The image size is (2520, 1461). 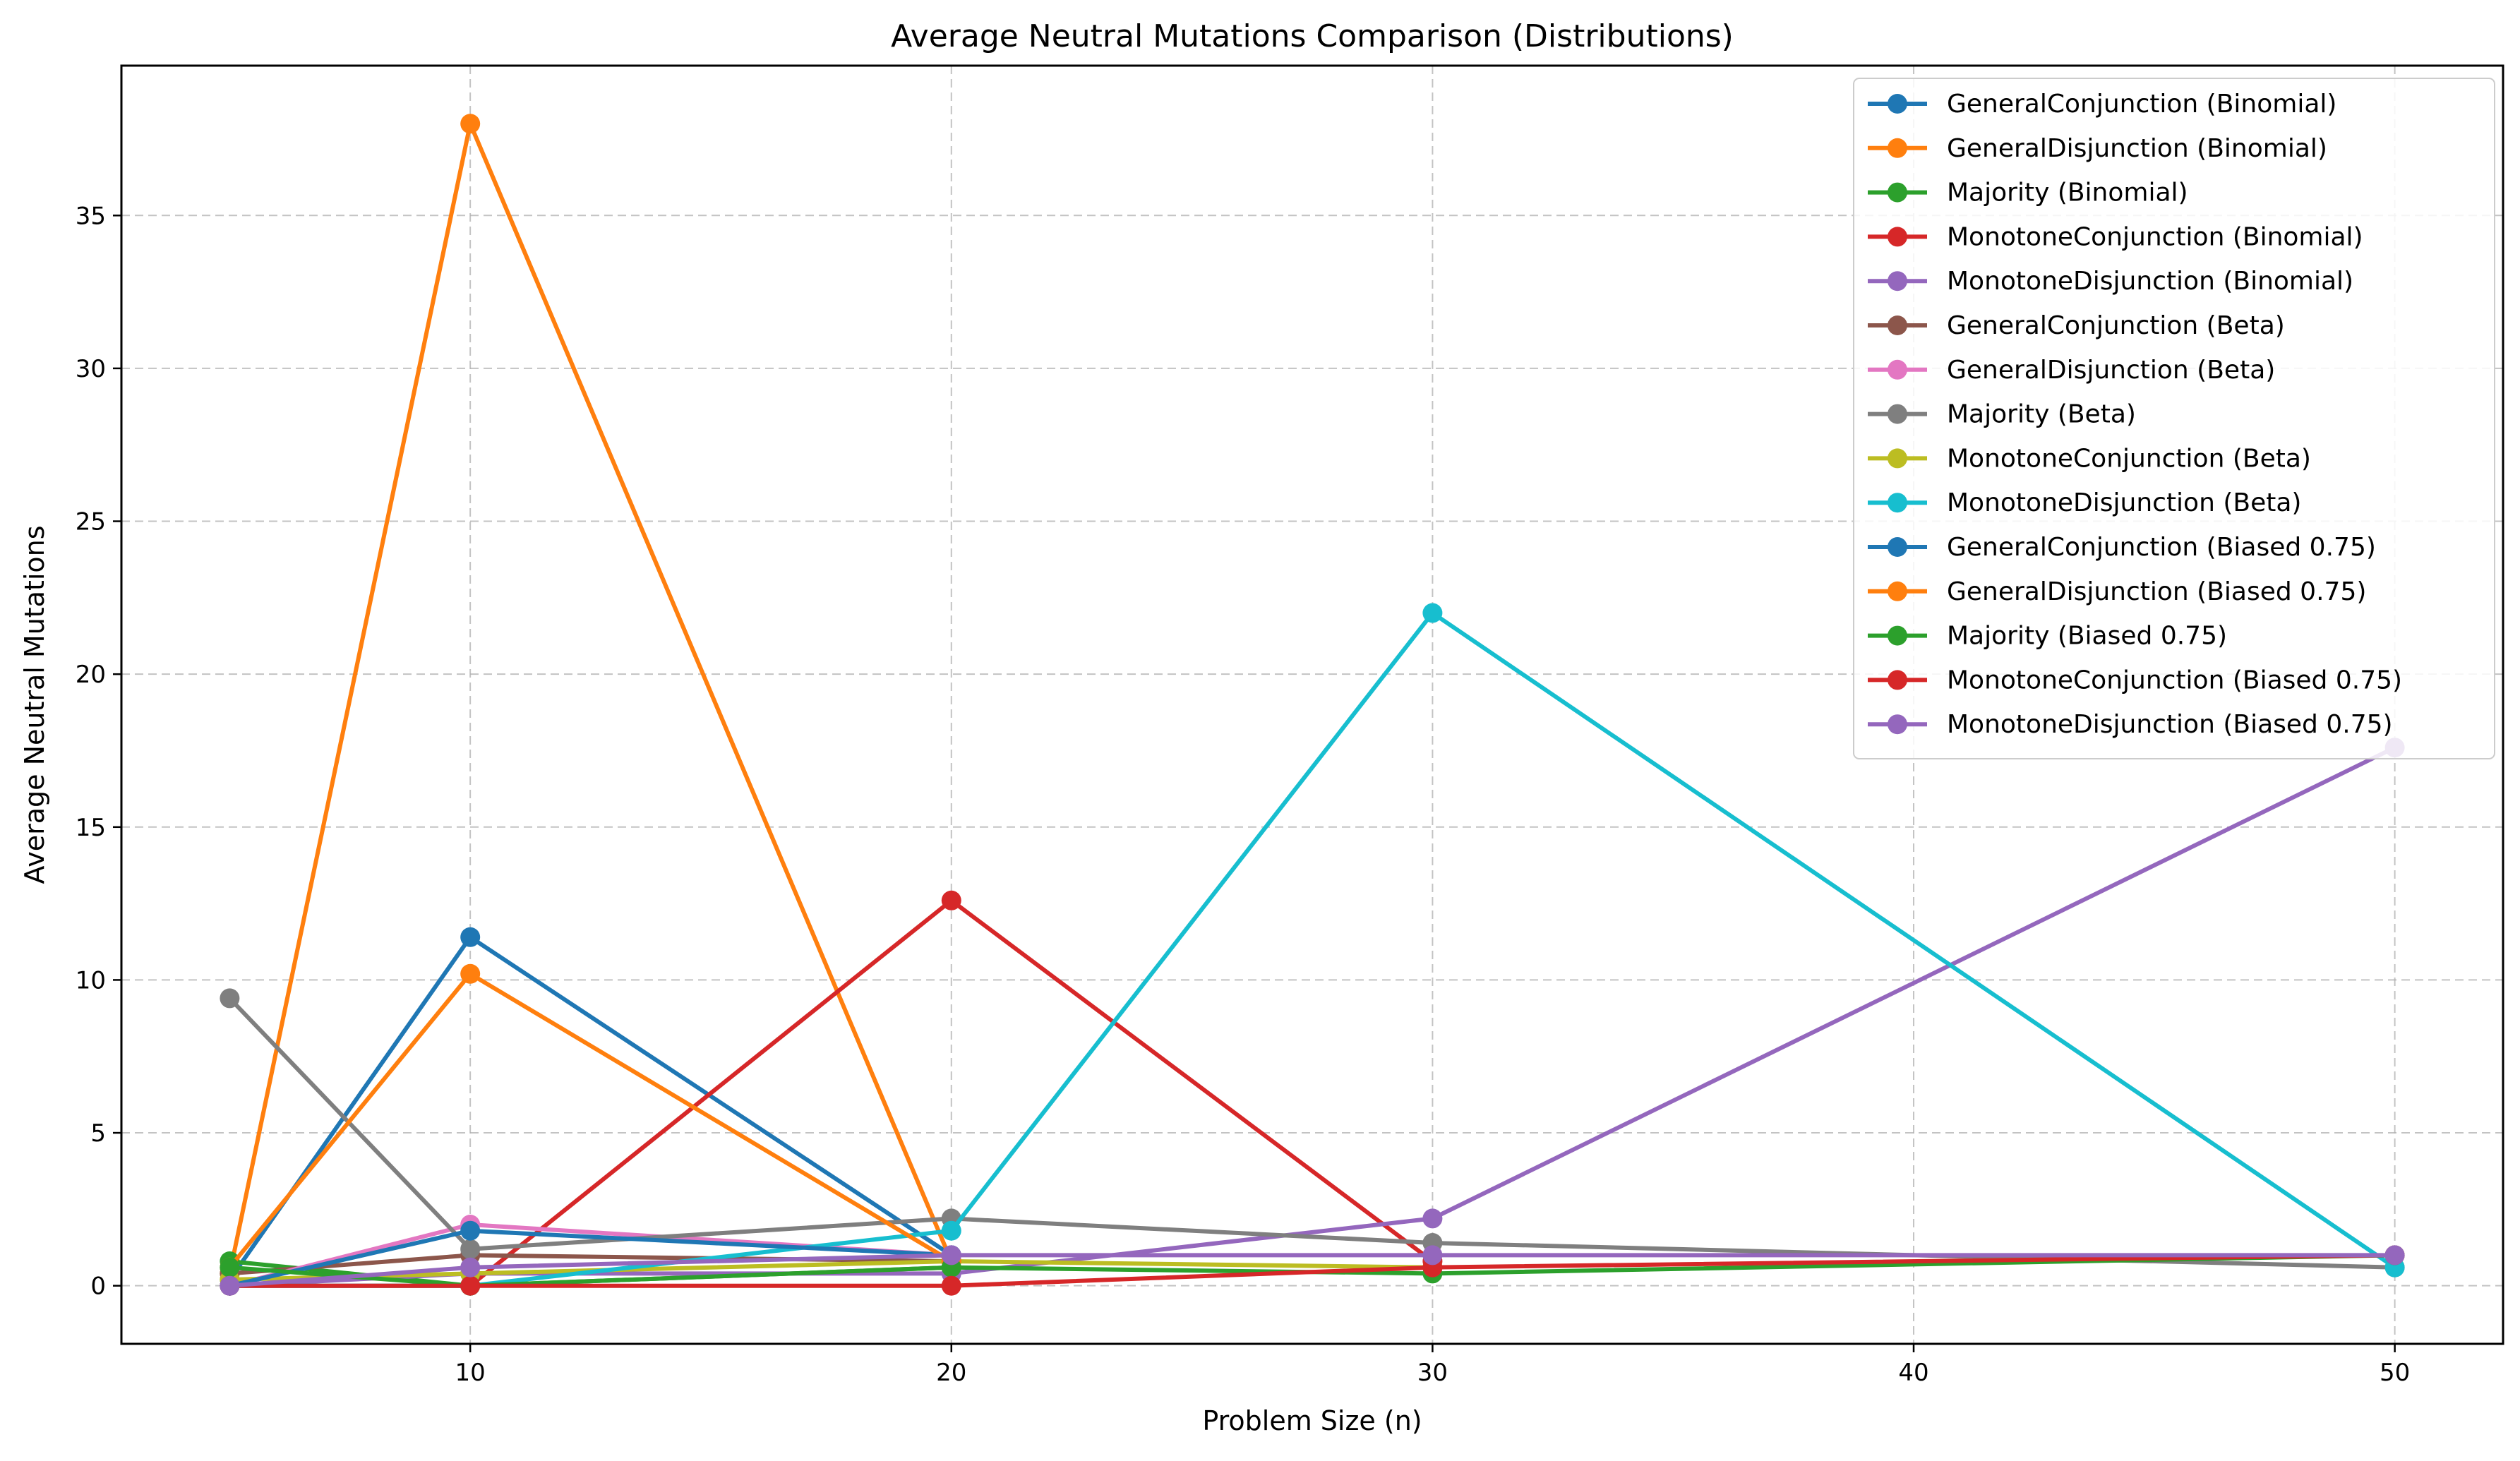 I want to click on legend-item: GeneralDisjunction (Binomial), so click(x=2098, y=148).